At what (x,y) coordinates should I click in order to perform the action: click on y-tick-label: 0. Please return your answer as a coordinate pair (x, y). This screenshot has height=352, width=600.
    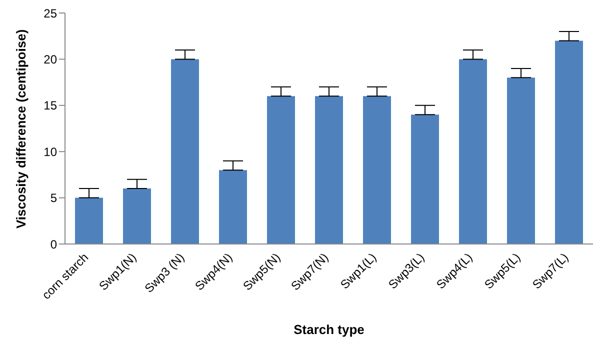
    Looking at the image, I should click on (54, 244).